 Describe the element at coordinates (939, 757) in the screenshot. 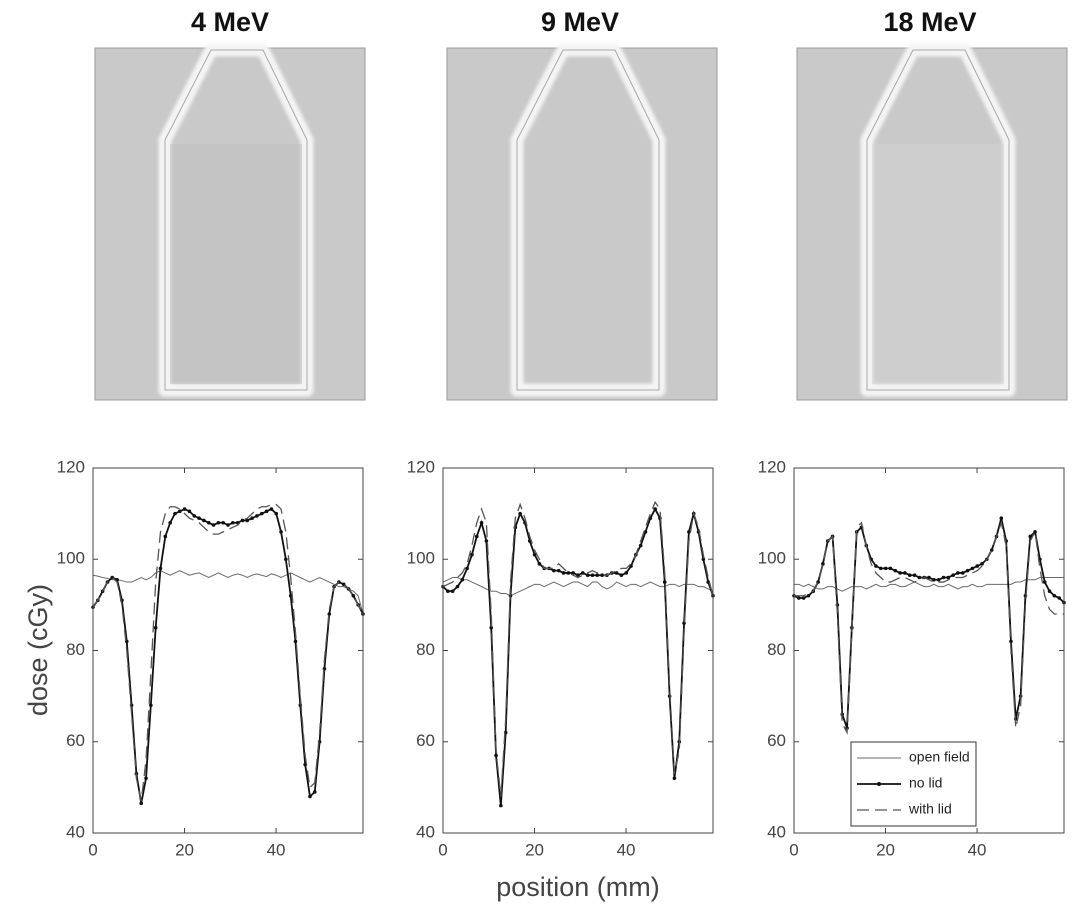

I see `legend-label: open field` at that location.